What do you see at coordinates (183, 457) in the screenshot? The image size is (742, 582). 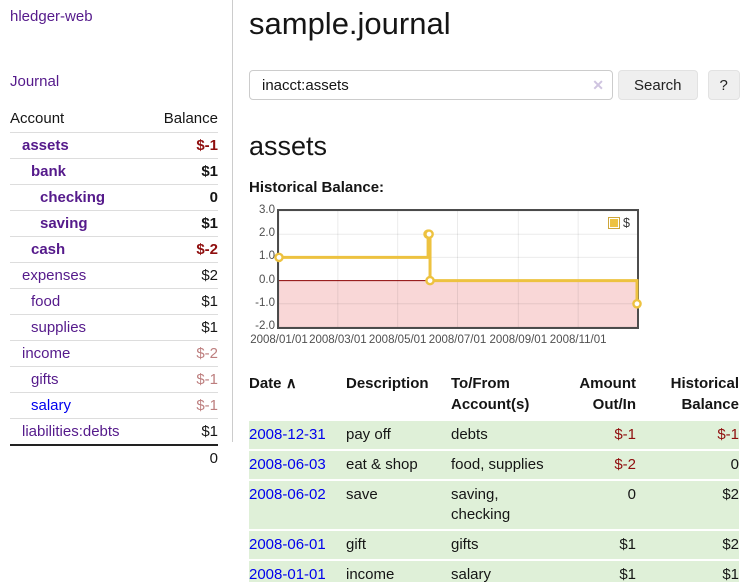 I see `accounts-total-value: 0` at bounding box center [183, 457].